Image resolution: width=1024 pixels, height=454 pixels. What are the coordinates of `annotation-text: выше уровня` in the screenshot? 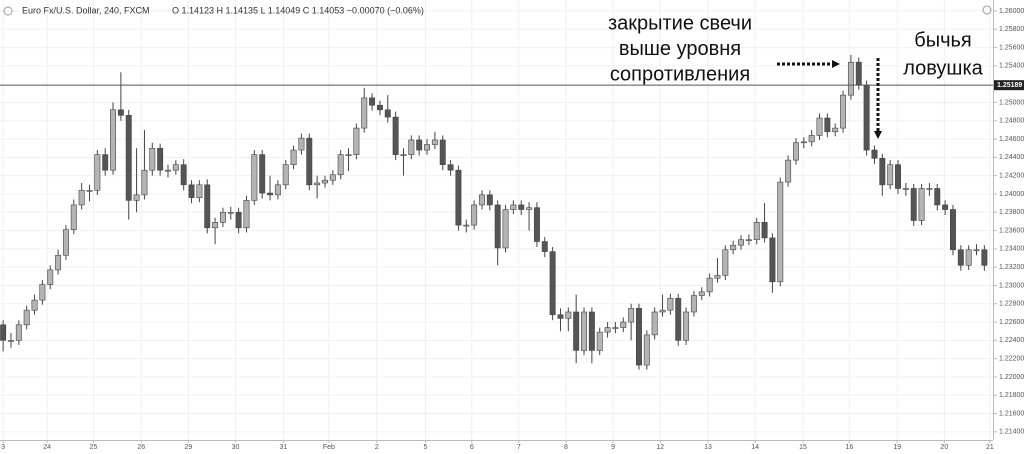 It's located at (680, 49).